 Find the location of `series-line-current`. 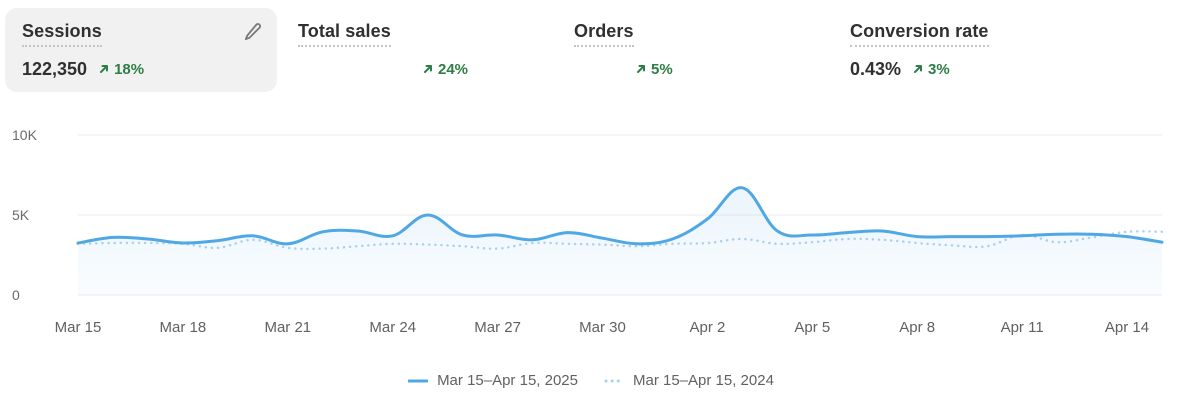

series-line-current is located at coordinates (620, 216).